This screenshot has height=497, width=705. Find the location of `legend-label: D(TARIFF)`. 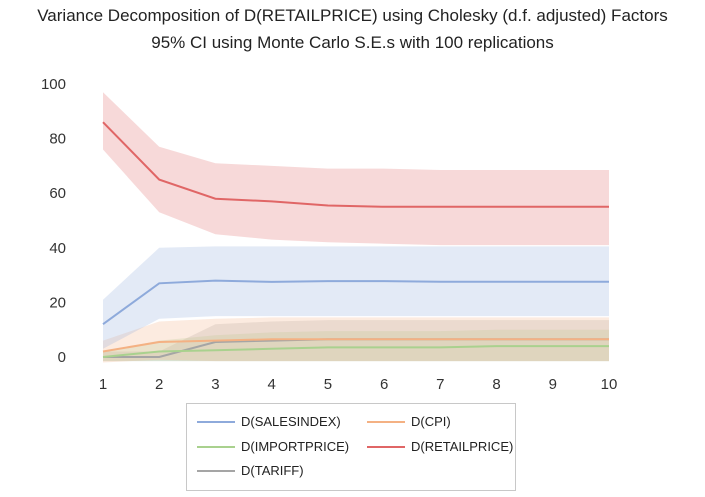

legend-label: D(TARIFF) is located at coordinates (272, 470).